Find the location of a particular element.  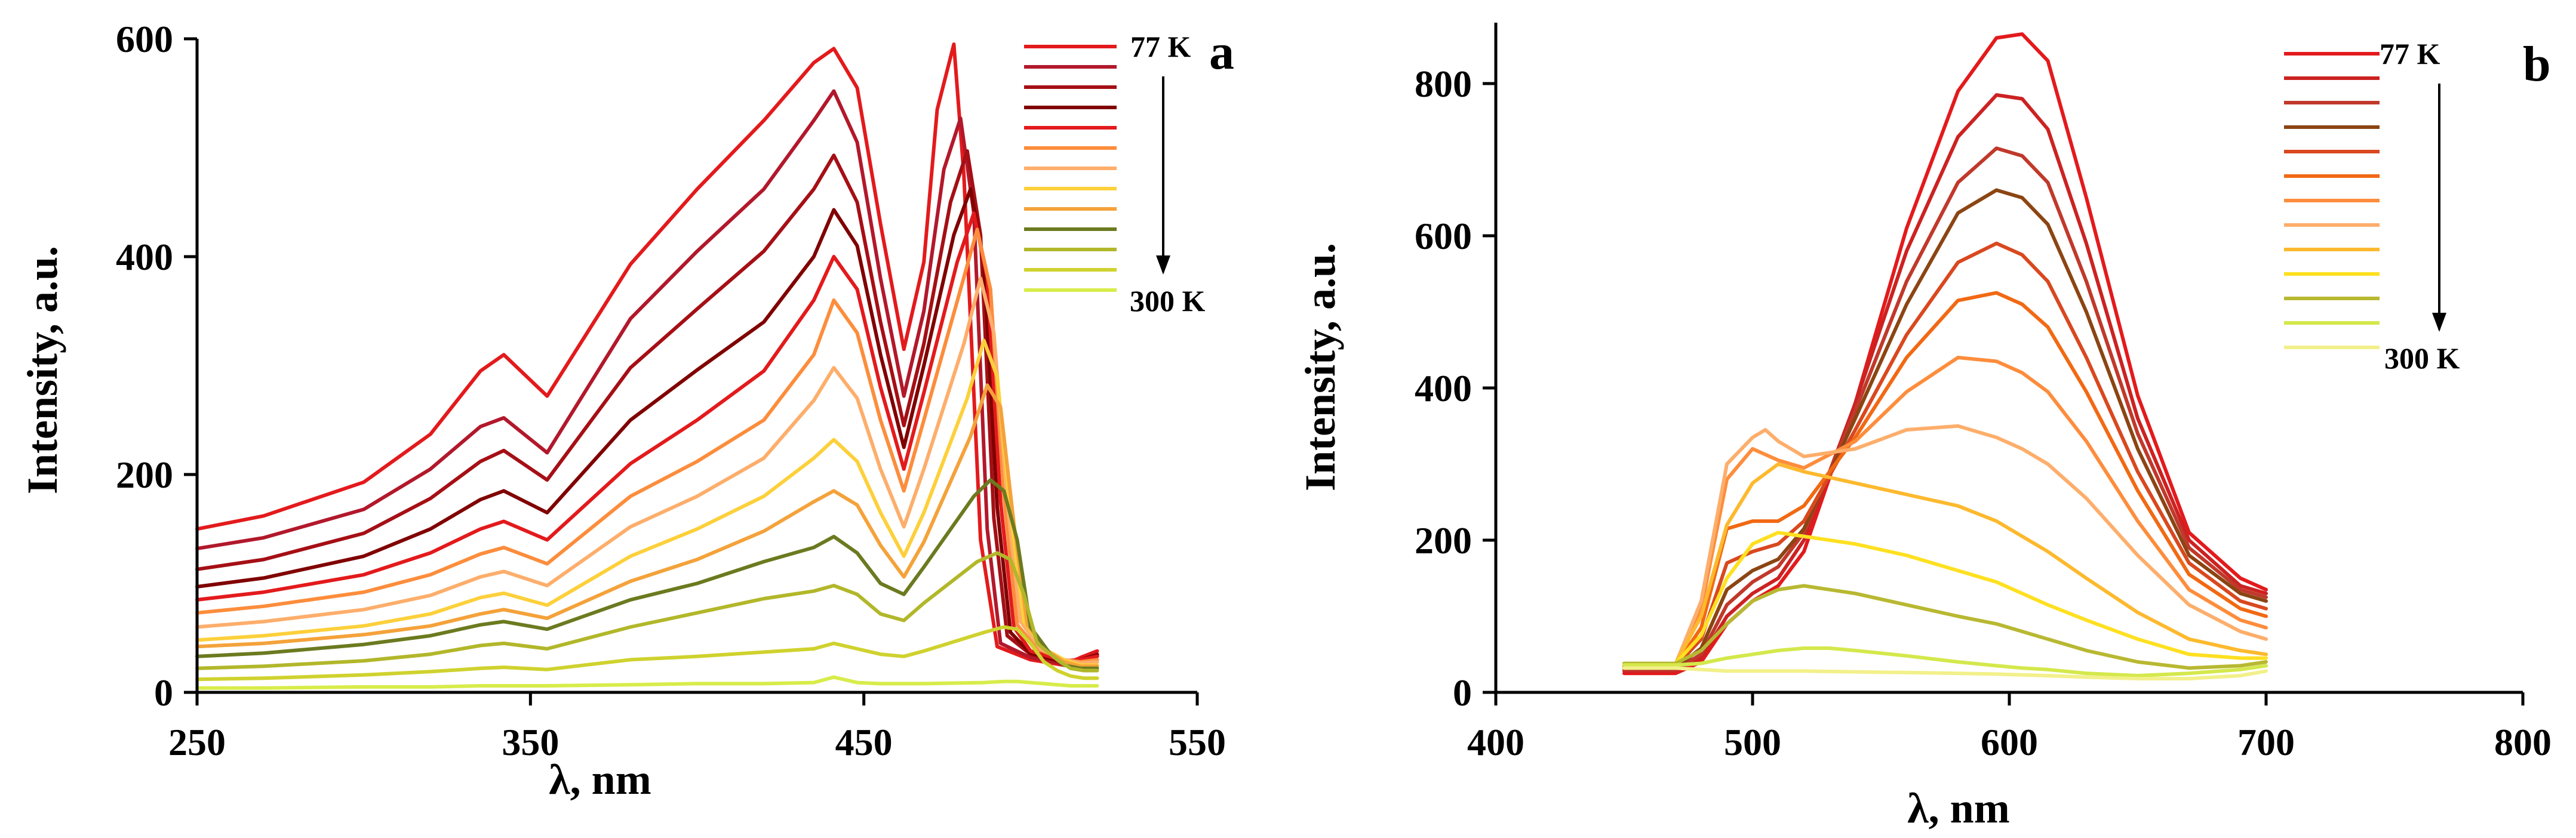

panel-b-legend: 77 K 300 K is located at coordinates (2372, 206).